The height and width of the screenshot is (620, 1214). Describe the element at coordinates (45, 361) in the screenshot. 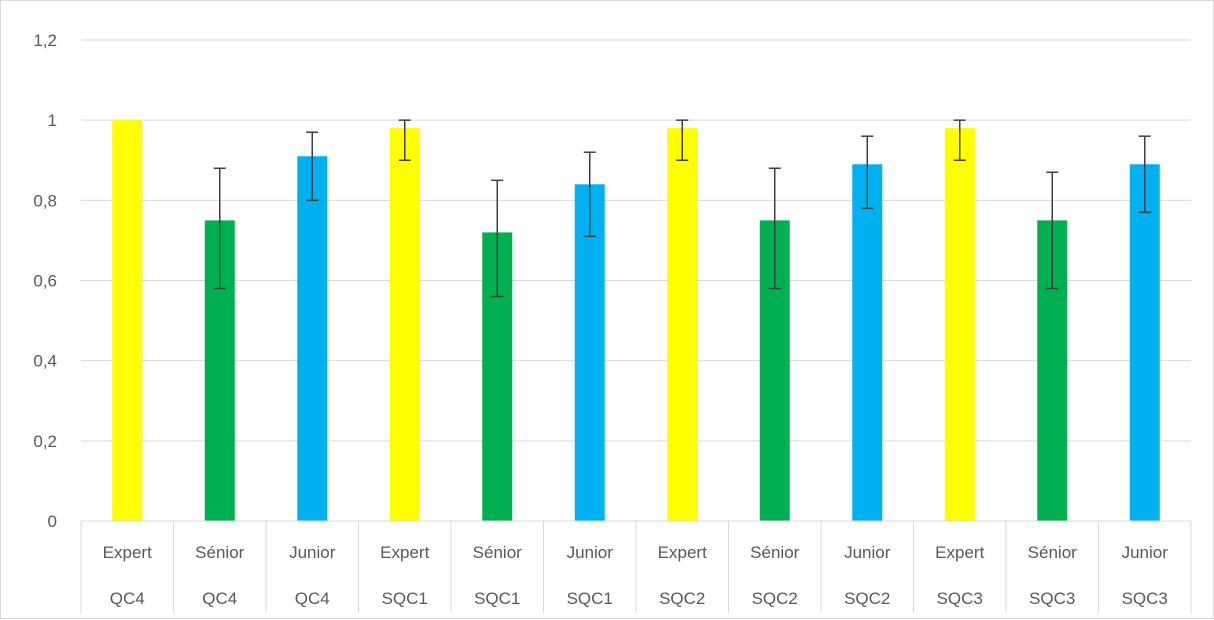

I see `y-tick-label: 0,4` at that location.